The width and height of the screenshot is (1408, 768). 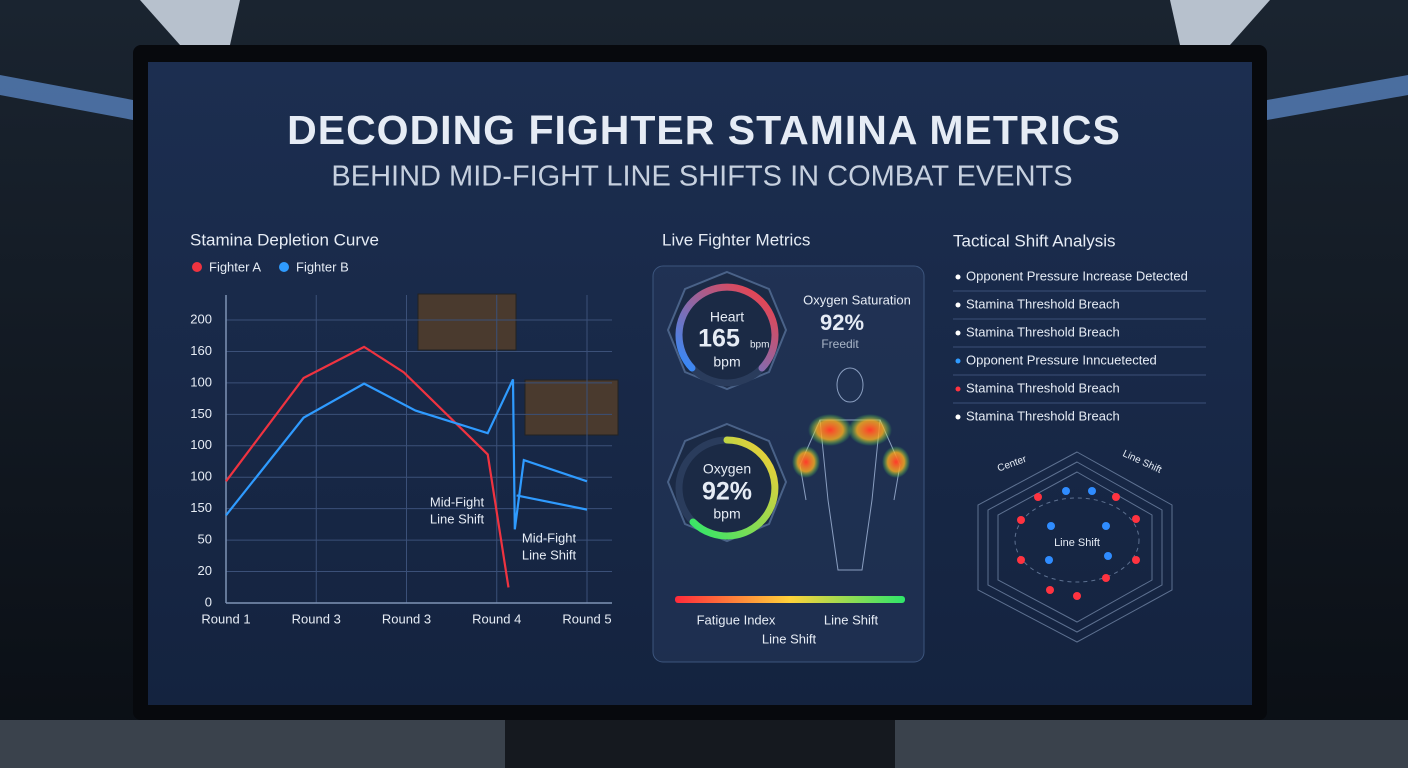 I want to click on saturation-note: Freedit, so click(x=840, y=344).